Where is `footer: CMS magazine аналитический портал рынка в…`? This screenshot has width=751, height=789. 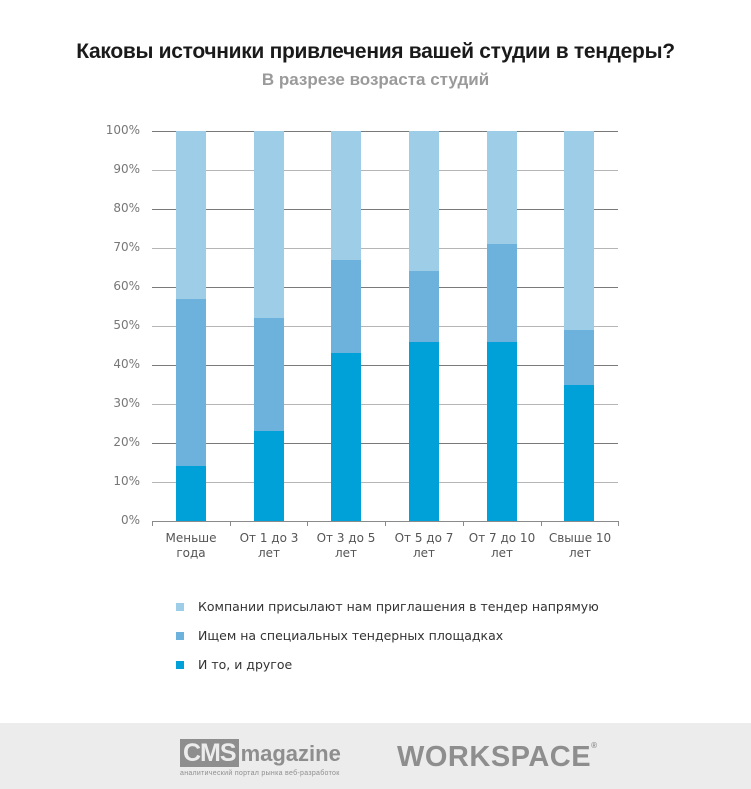 footer: CMS magazine аналитический портал рынка в… is located at coordinates (375, 756).